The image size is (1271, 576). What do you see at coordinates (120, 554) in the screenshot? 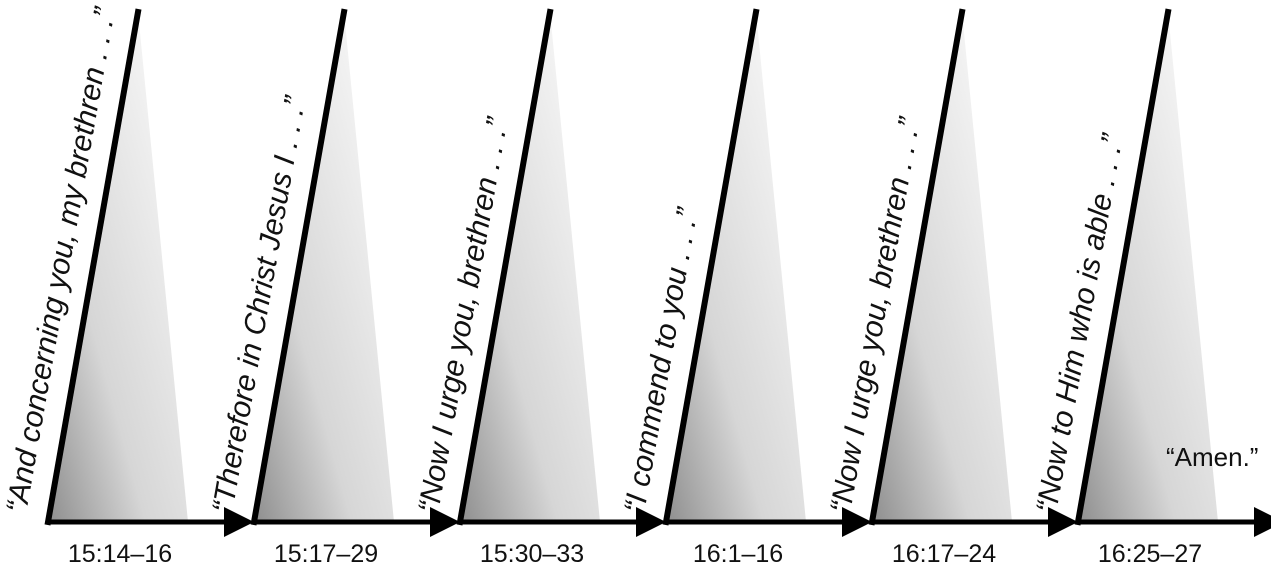
I see `panel-reference: 15:14–16` at bounding box center [120, 554].